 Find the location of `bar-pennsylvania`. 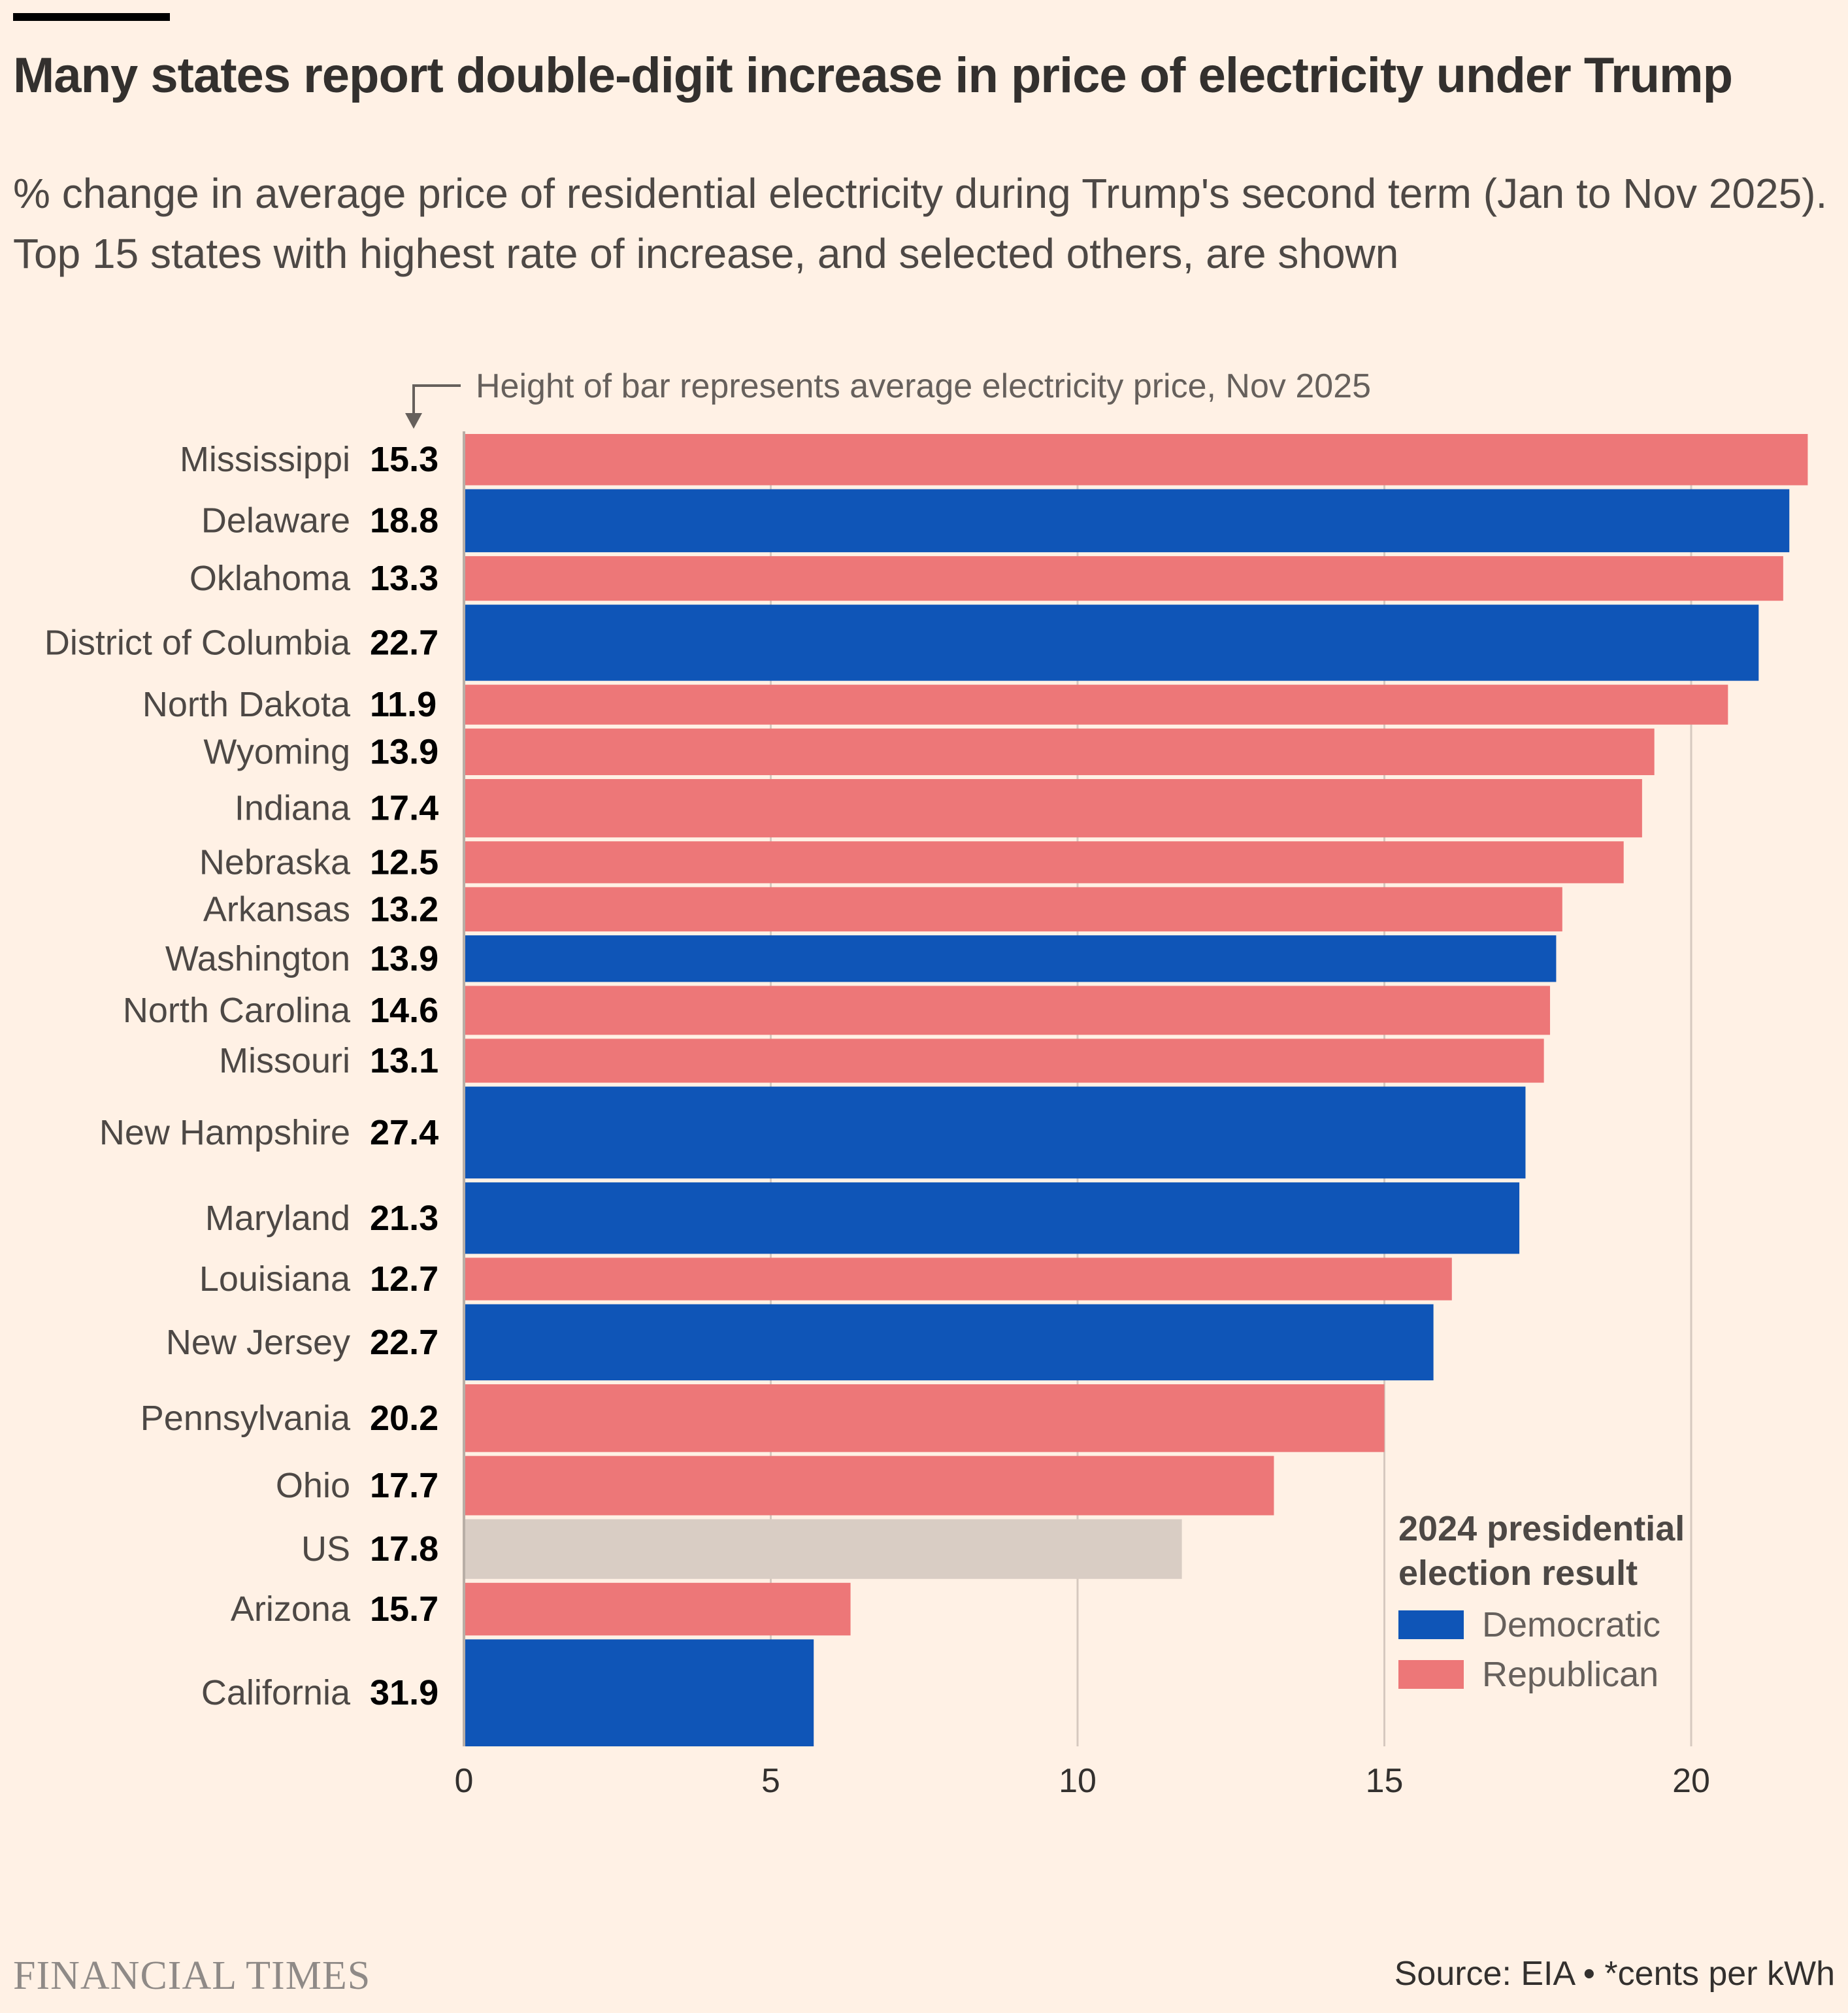

bar-pennsylvania is located at coordinates (924, 1418).